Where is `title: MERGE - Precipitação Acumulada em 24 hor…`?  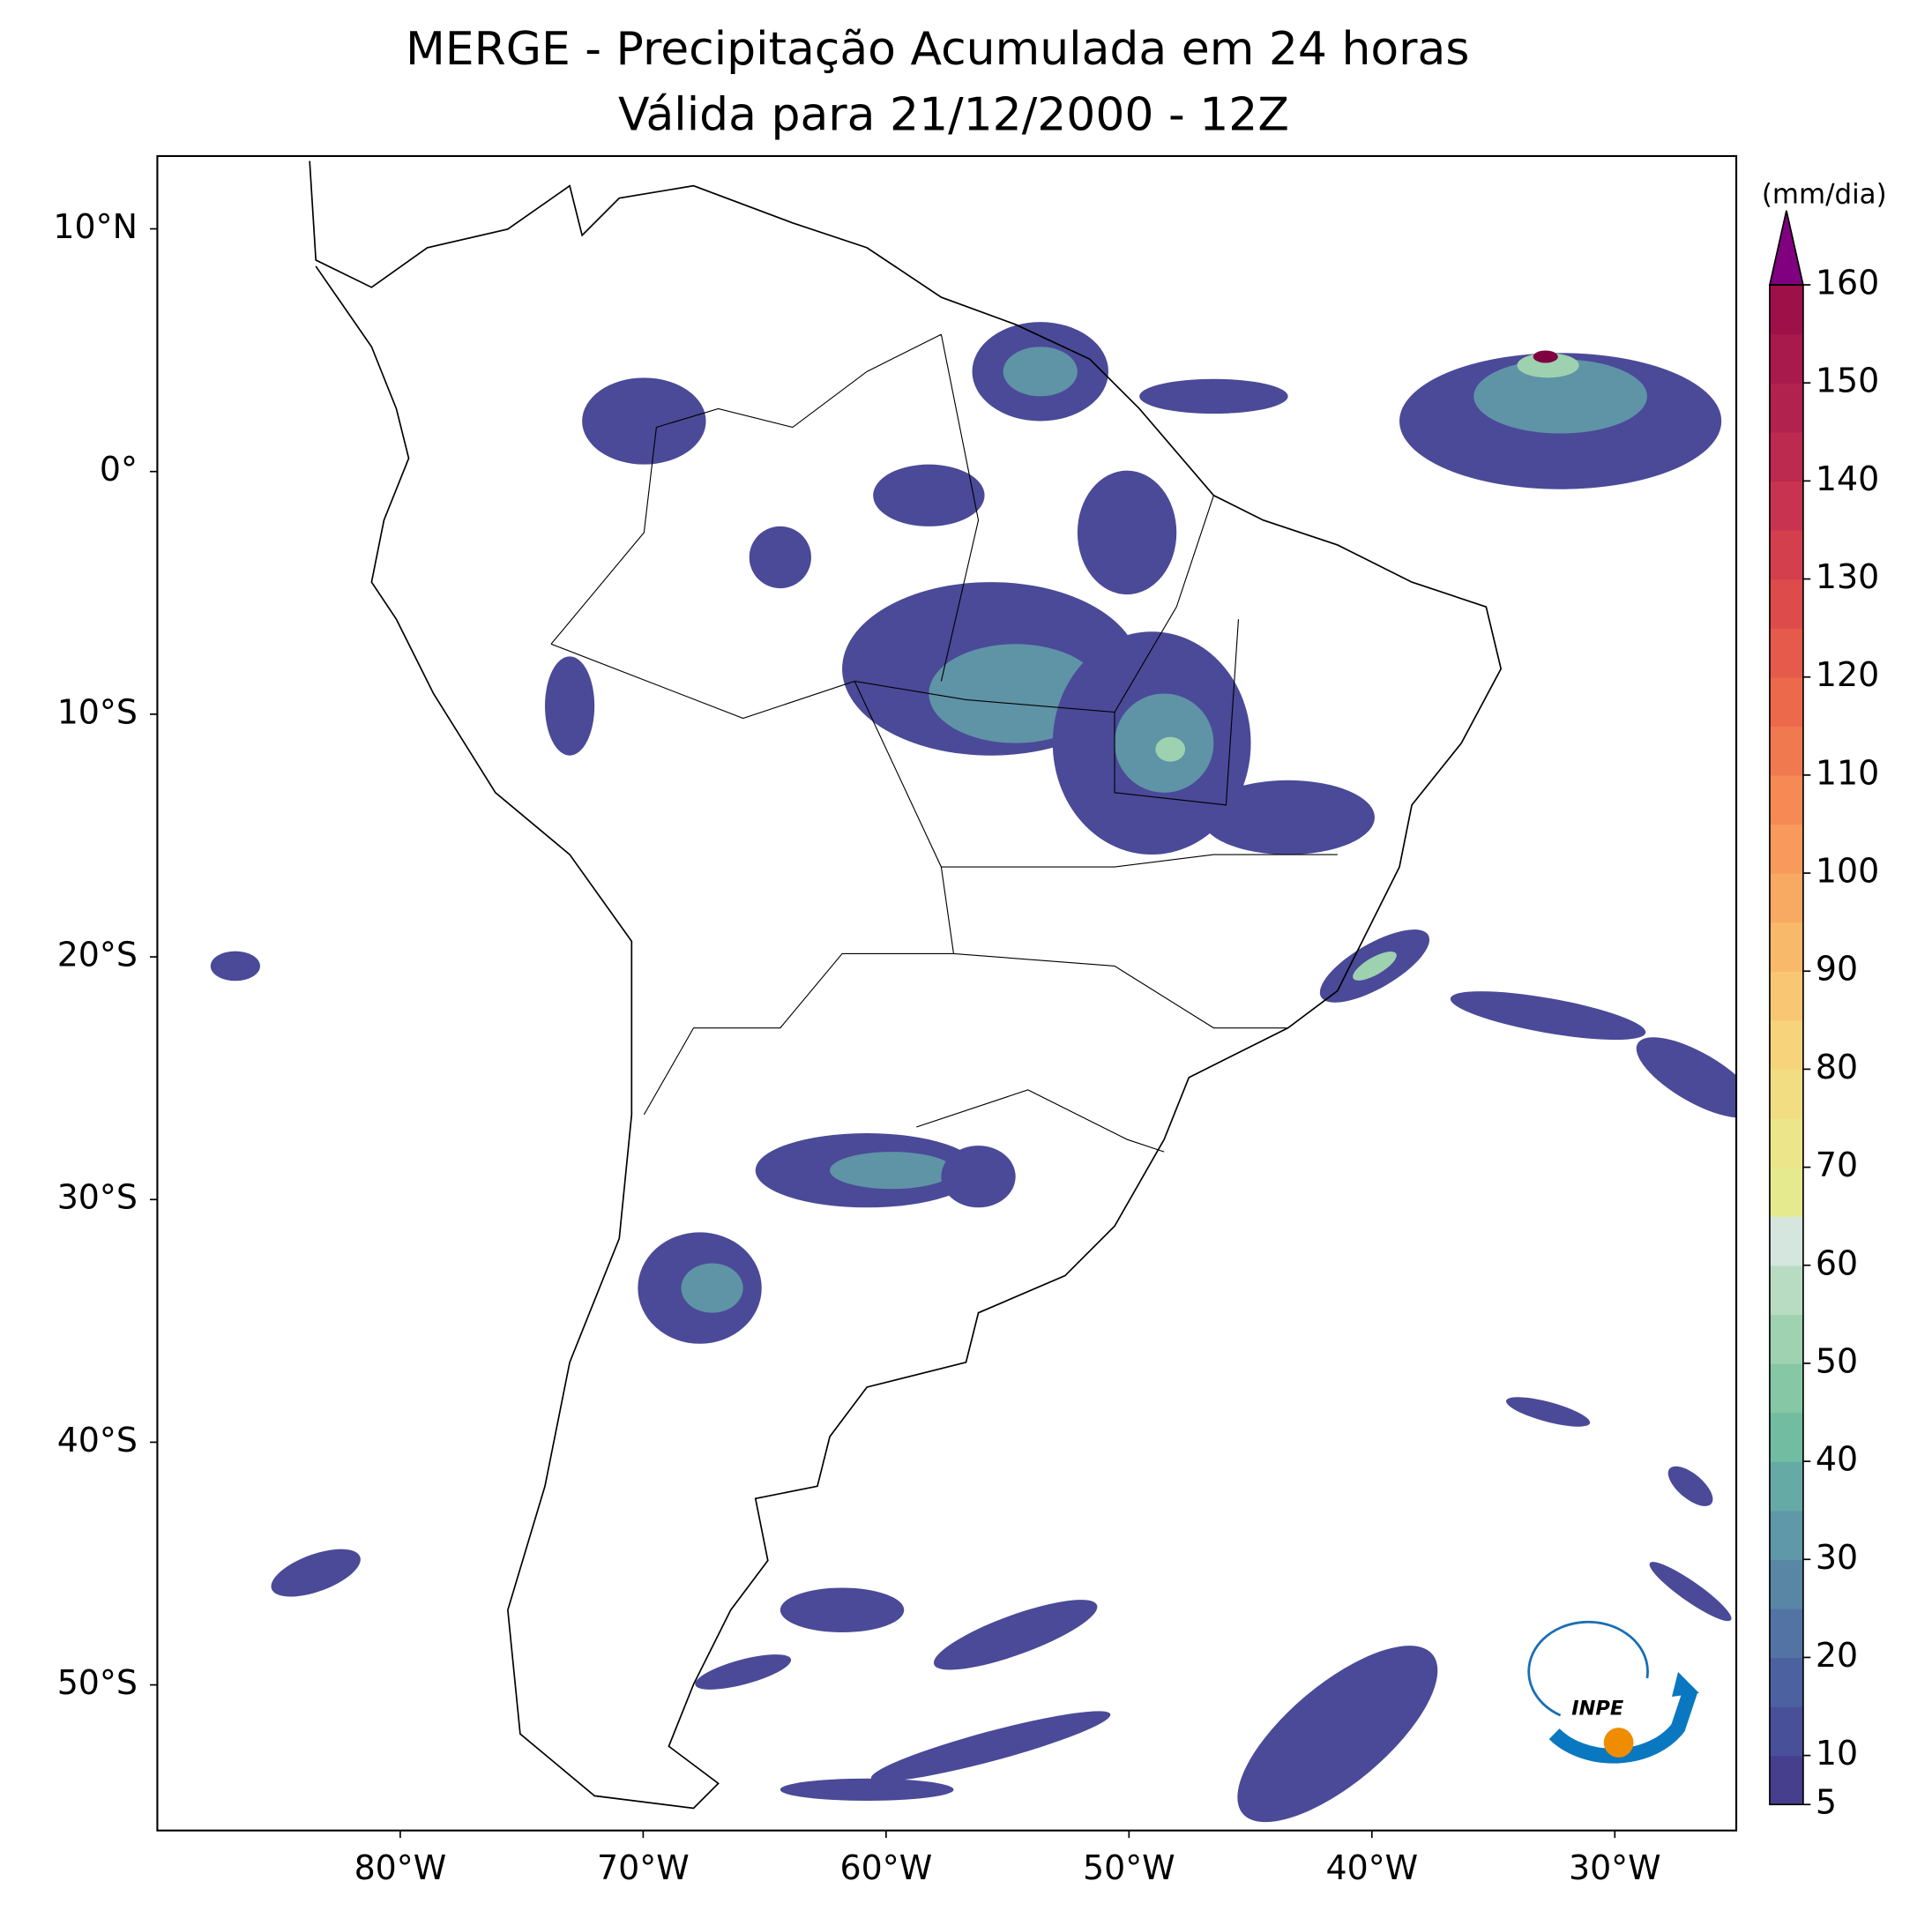 title: MERGE - Precipitação Acumulada em 24 hor… is located at coordinates (937, 49).